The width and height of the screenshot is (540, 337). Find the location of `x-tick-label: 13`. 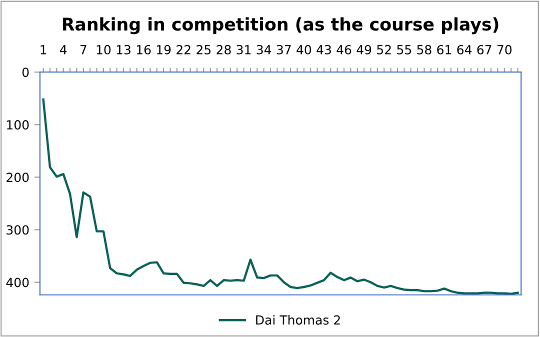

x-tick-label: 13 is located at coordinates (123, 49).